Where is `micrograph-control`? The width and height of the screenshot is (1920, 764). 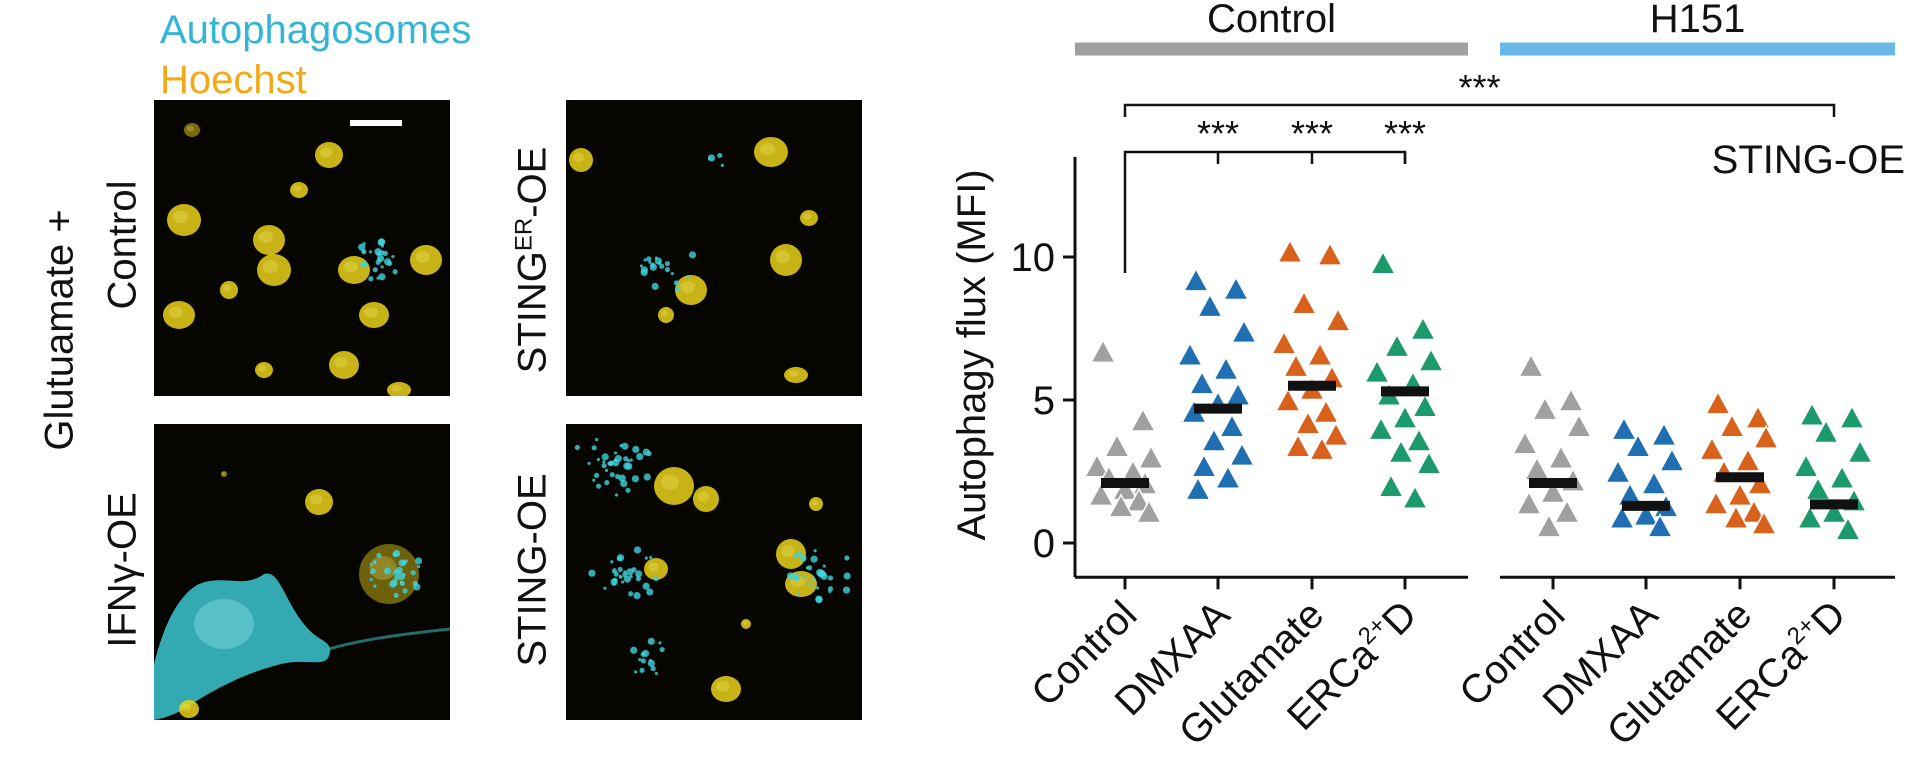
micrograph-control is located at coordinates (302, 248).